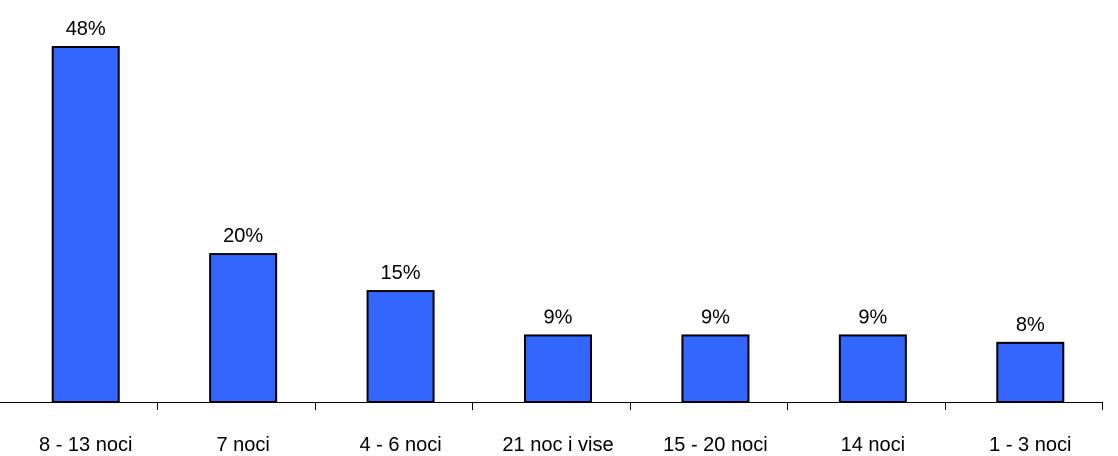  What do you see at coordinates (400, 445) in the screenshot?
I see `category-label-2: 4 - 6 noci` at bounding box center [400, 445].